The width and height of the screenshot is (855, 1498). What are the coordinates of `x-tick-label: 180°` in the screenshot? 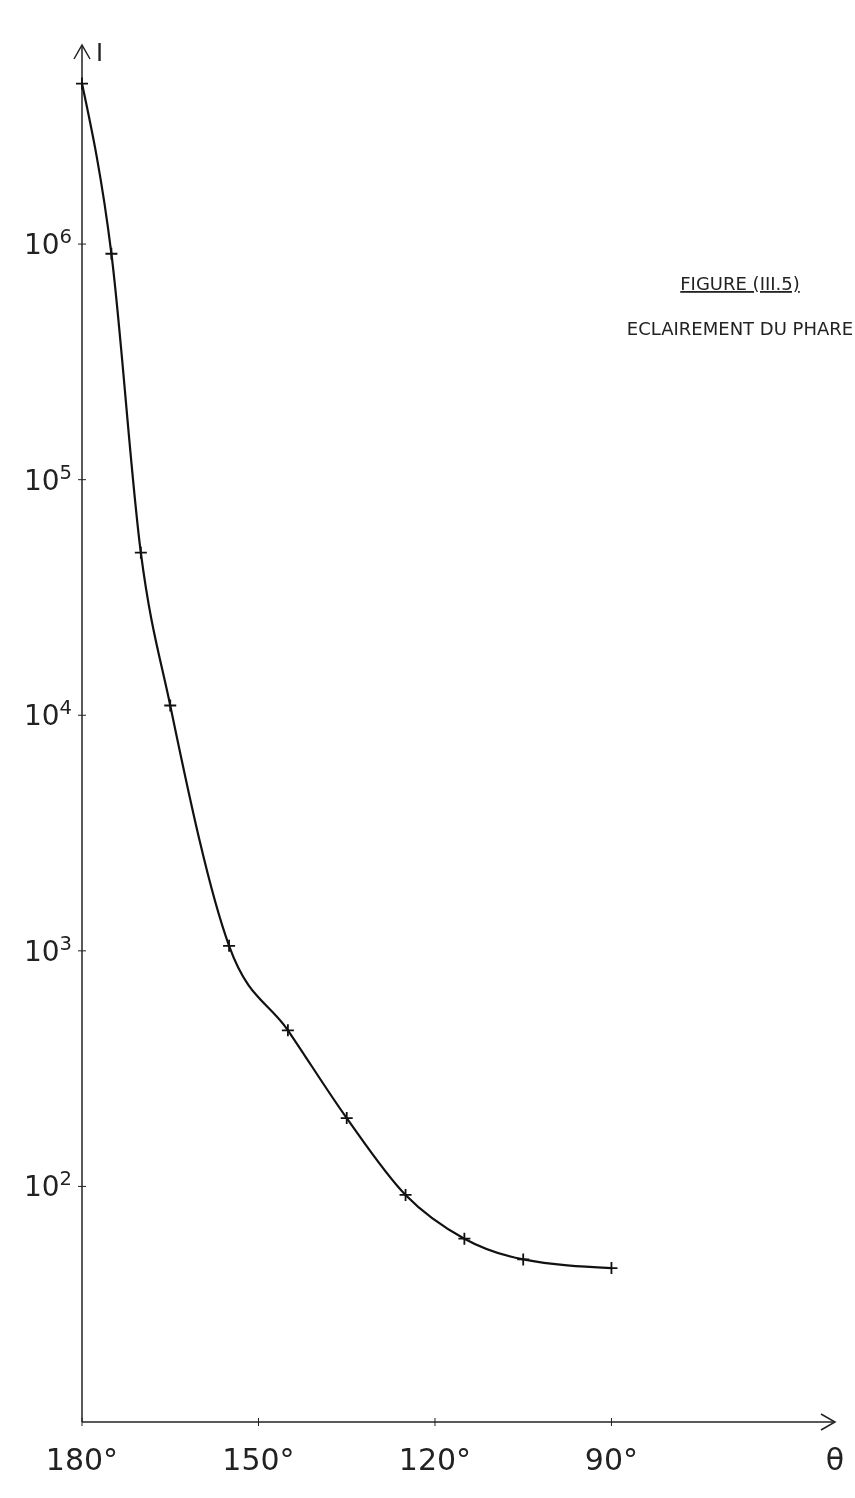 It's located at (82, 1459).